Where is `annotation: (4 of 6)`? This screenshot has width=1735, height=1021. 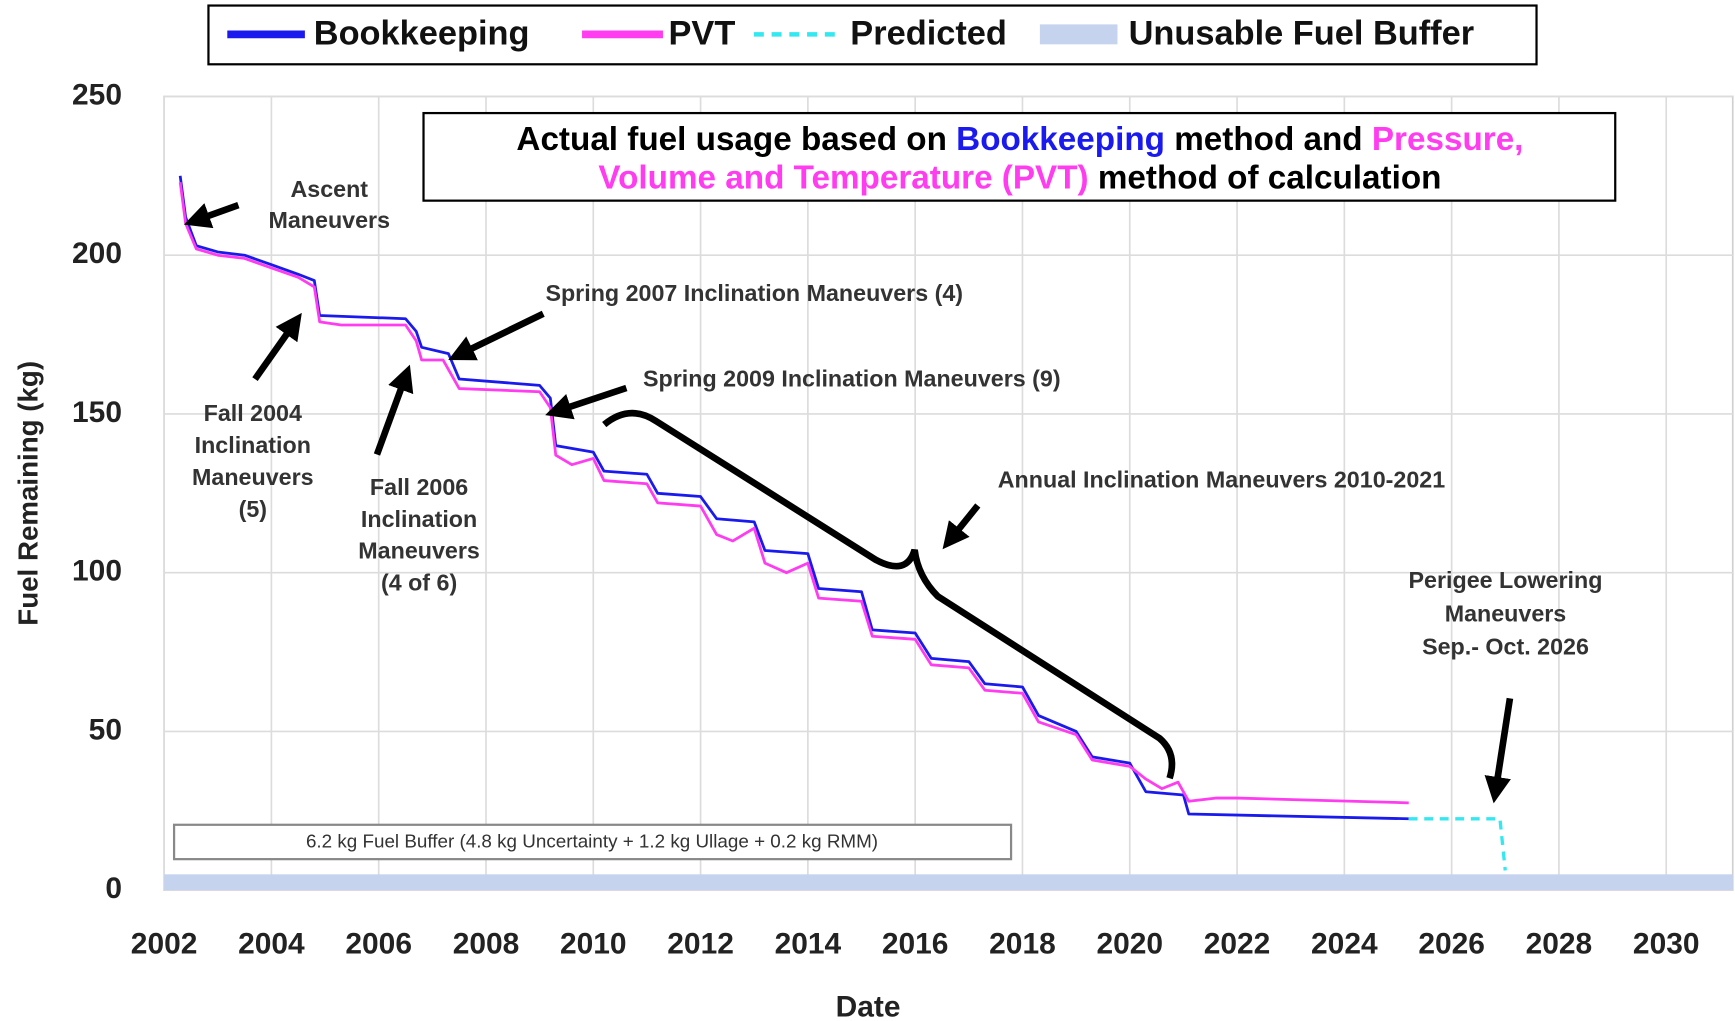
annotation: (4 of 6) is located at coordinates (419, 582).